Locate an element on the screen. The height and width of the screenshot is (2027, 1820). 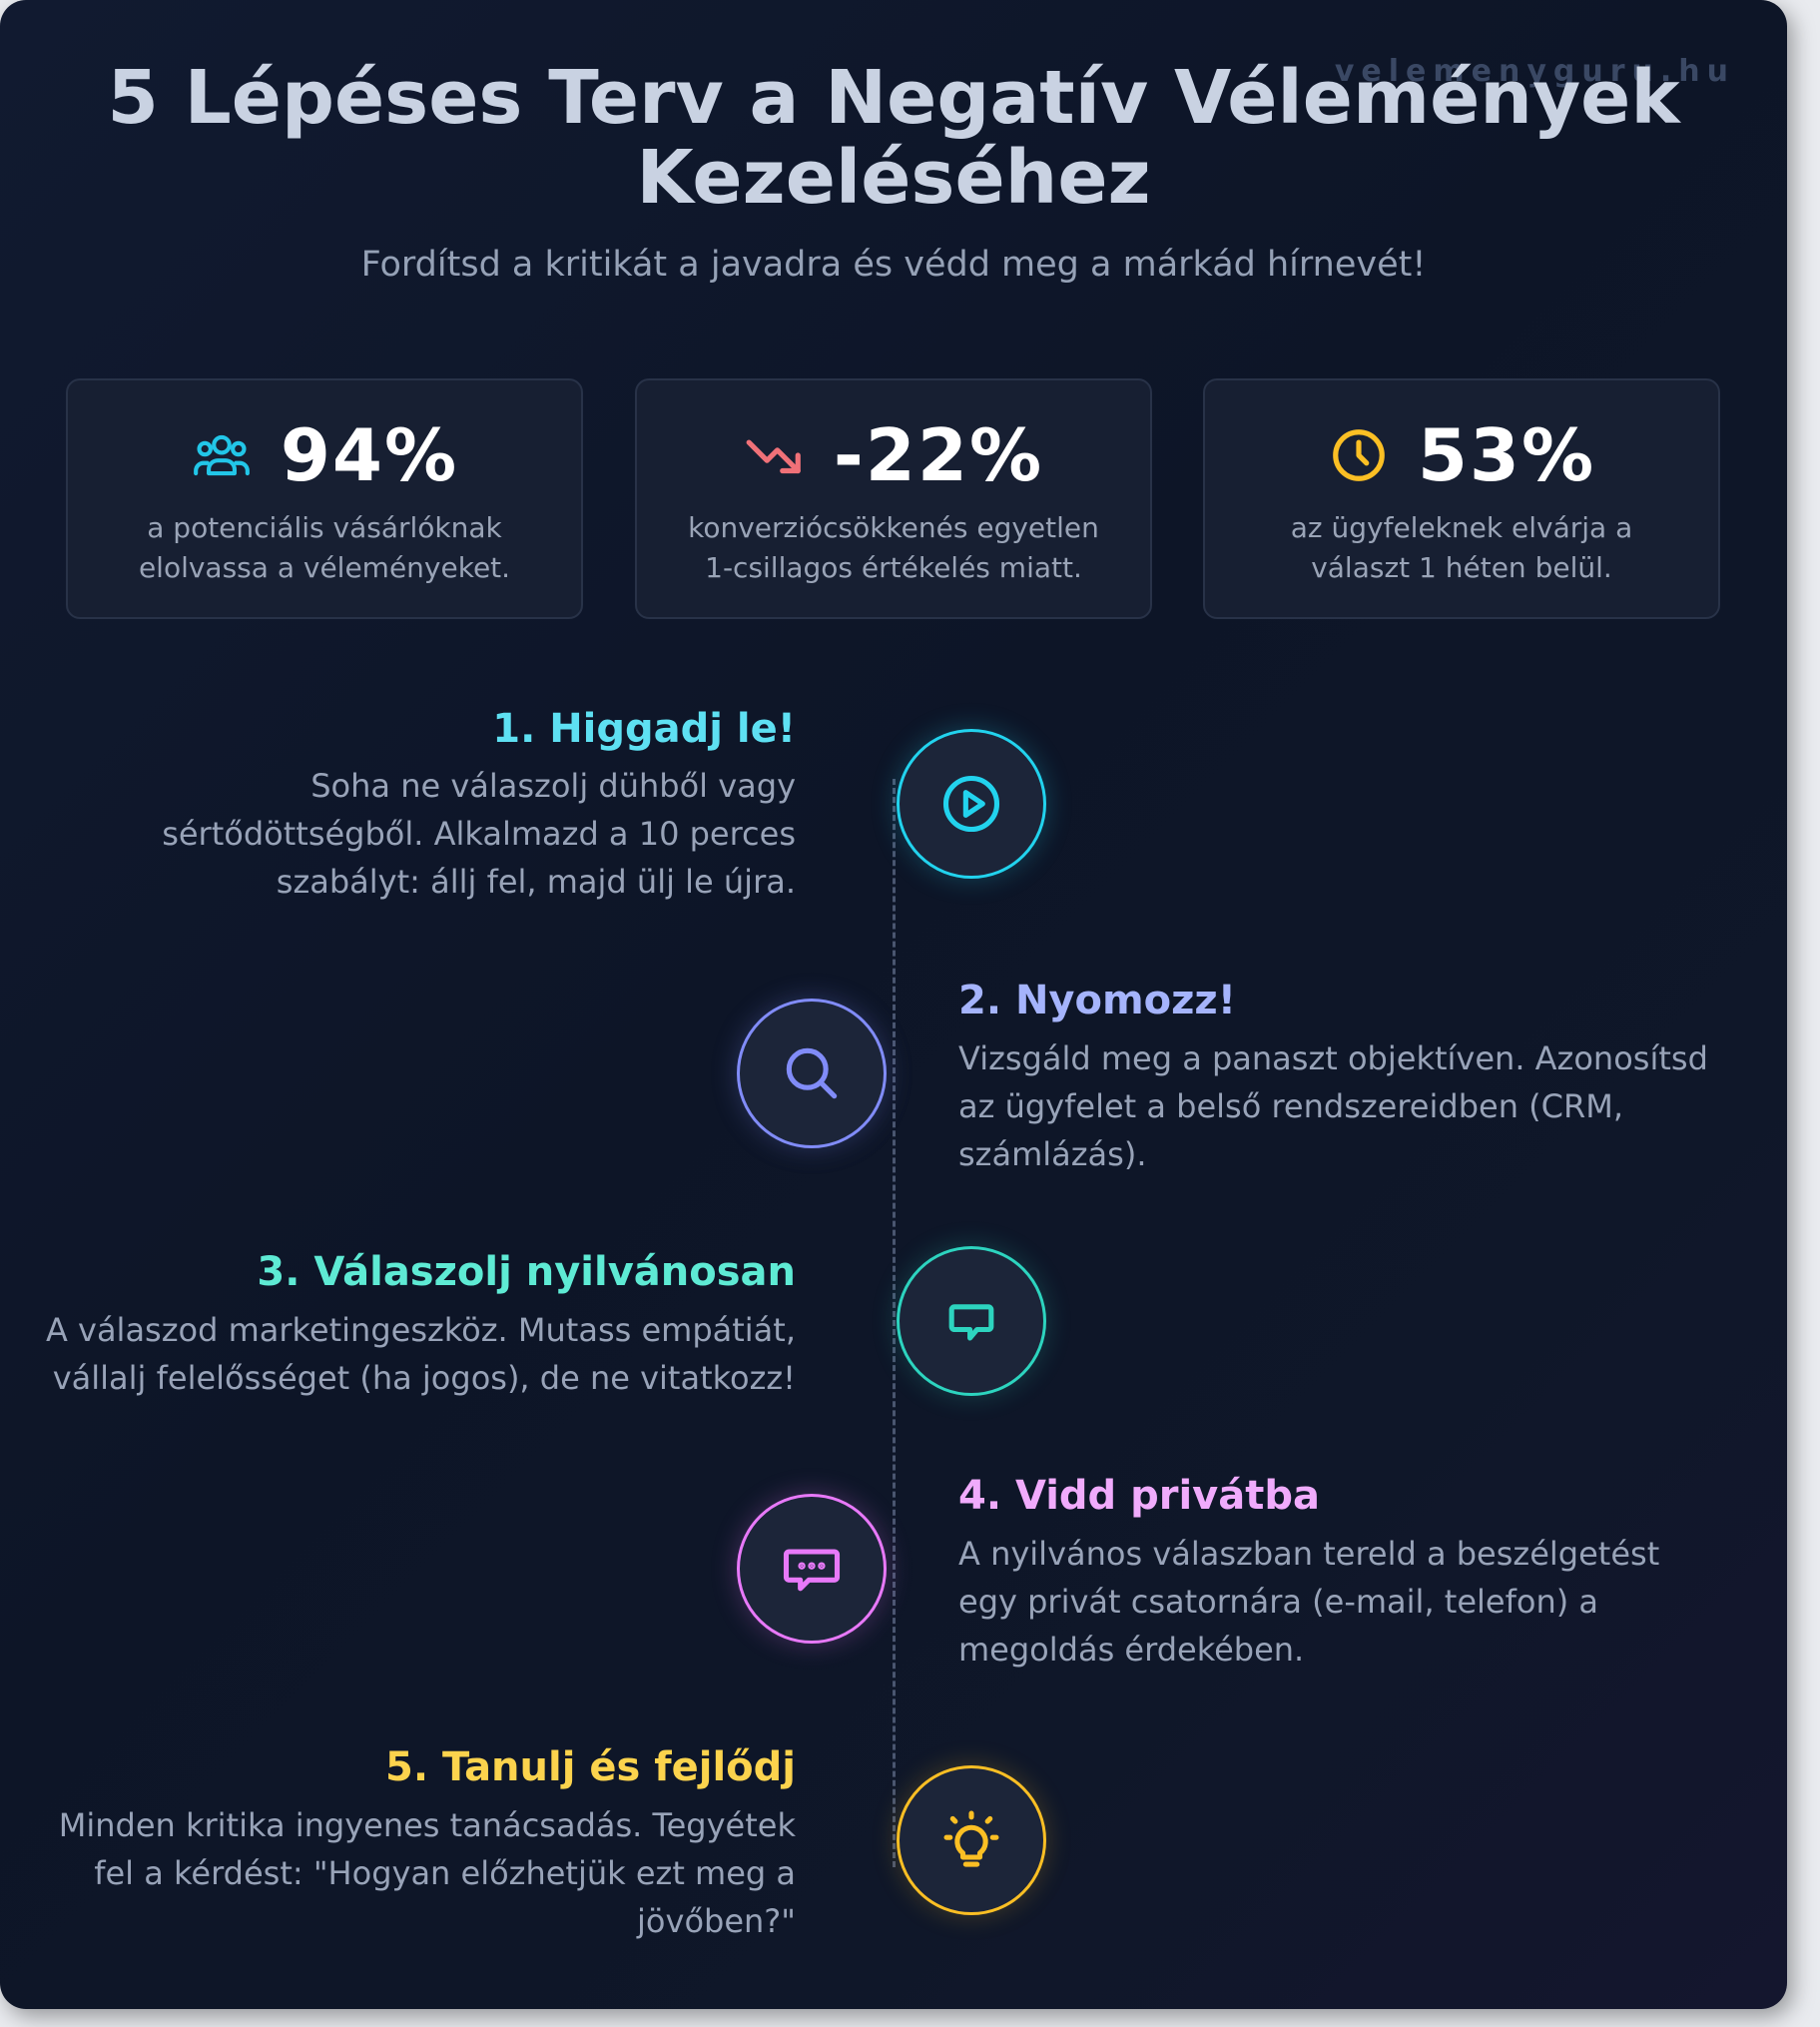
users-icon is located at coordinates (221, 455).